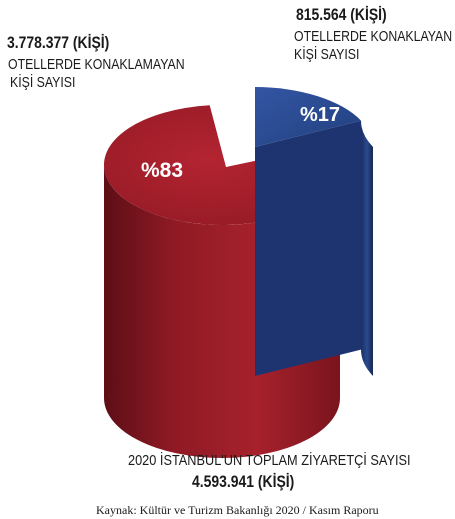  I want to click on slice-2-description-line-1: OTELLERDE KONAKLAYAN, so click(373, 36).